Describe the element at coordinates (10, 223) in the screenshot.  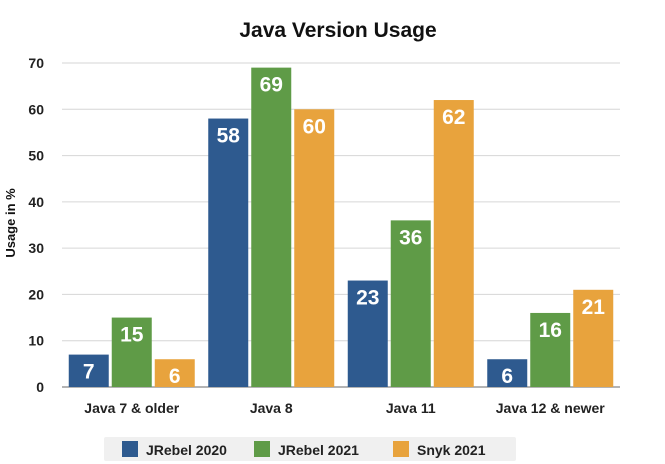
I see `y-axis-label: Usage in %` at that location.